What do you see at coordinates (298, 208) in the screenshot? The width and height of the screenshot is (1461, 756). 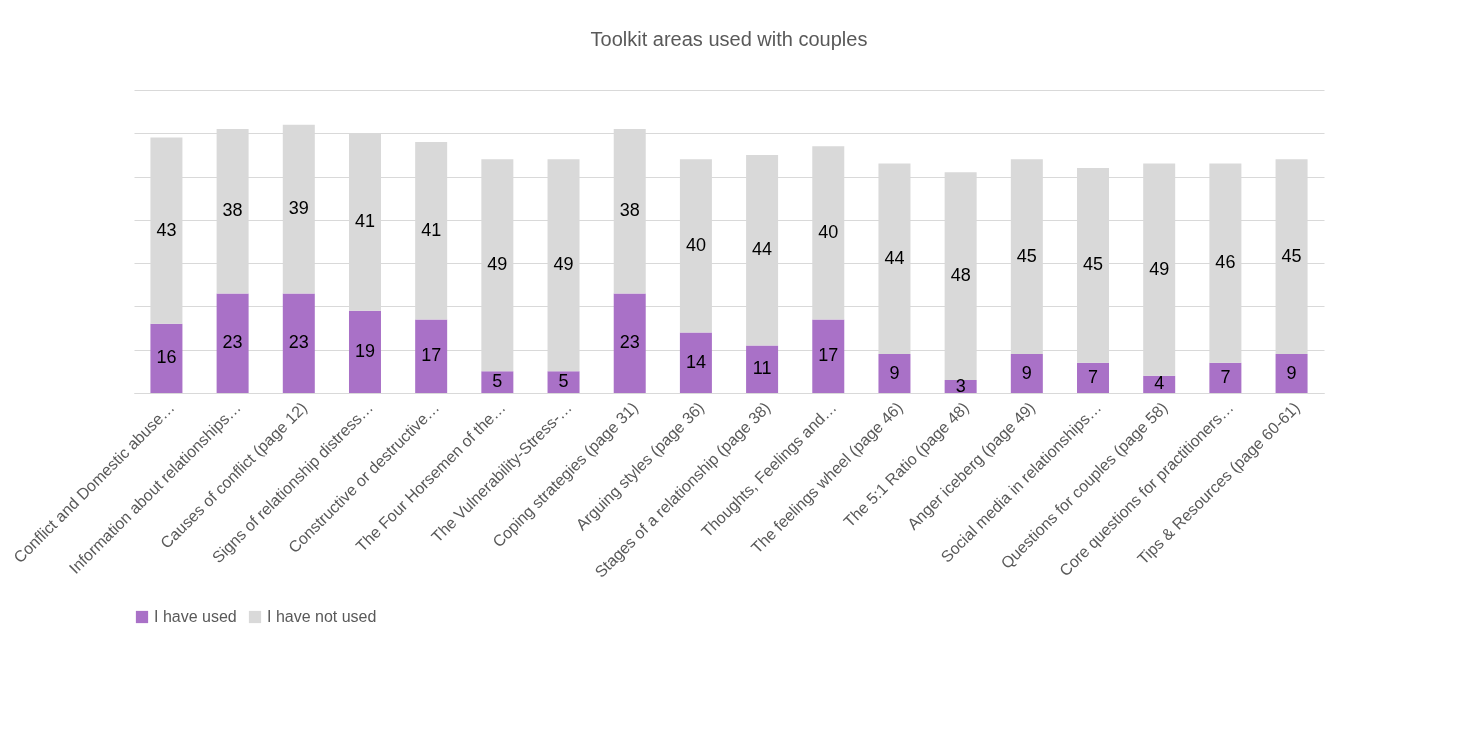 I see `data-label: 39` at bounding box center [298, 208].